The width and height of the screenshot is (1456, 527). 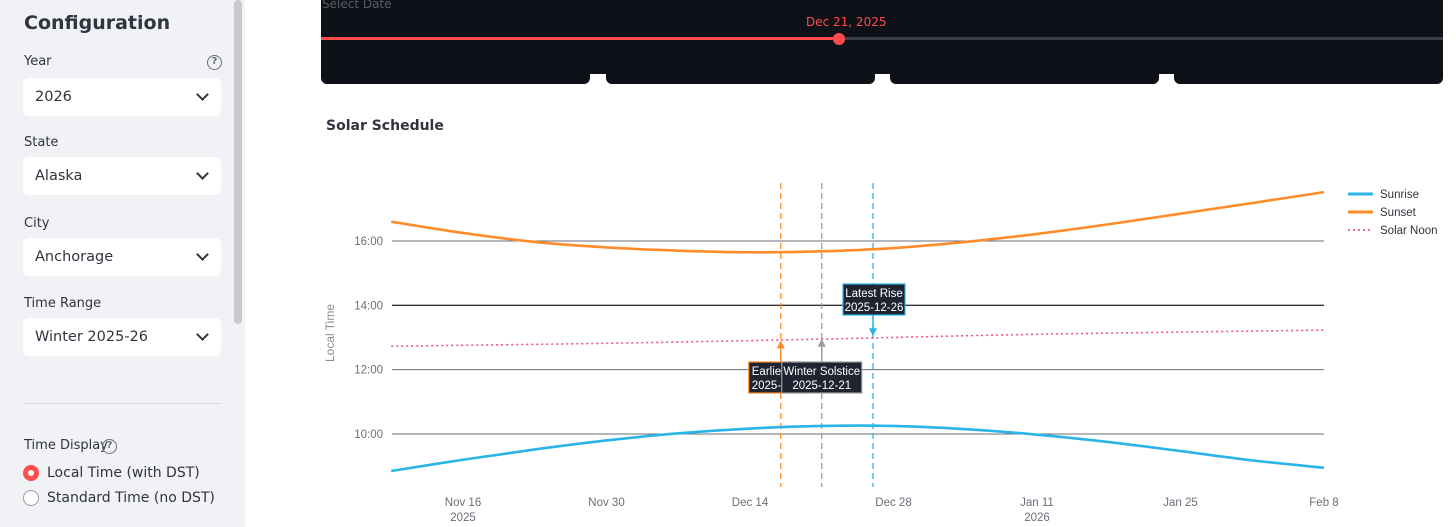 I want to click on series-line-solar-noon, so click(x=858, y=338).